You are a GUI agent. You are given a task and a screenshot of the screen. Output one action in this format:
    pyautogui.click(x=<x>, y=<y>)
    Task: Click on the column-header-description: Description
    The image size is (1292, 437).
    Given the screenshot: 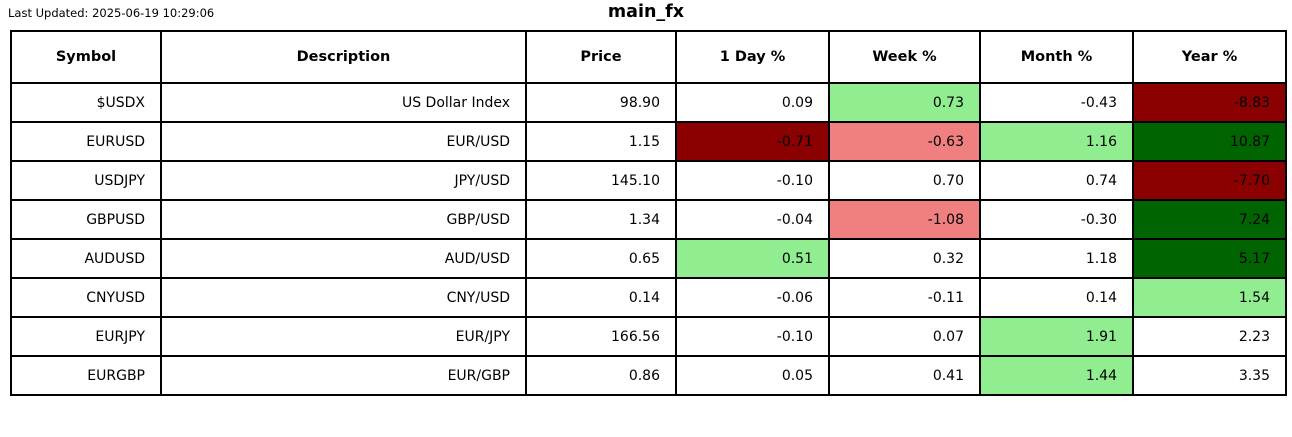 What is the action you would take?
    pyautogui.click(x=343, y=57)
    